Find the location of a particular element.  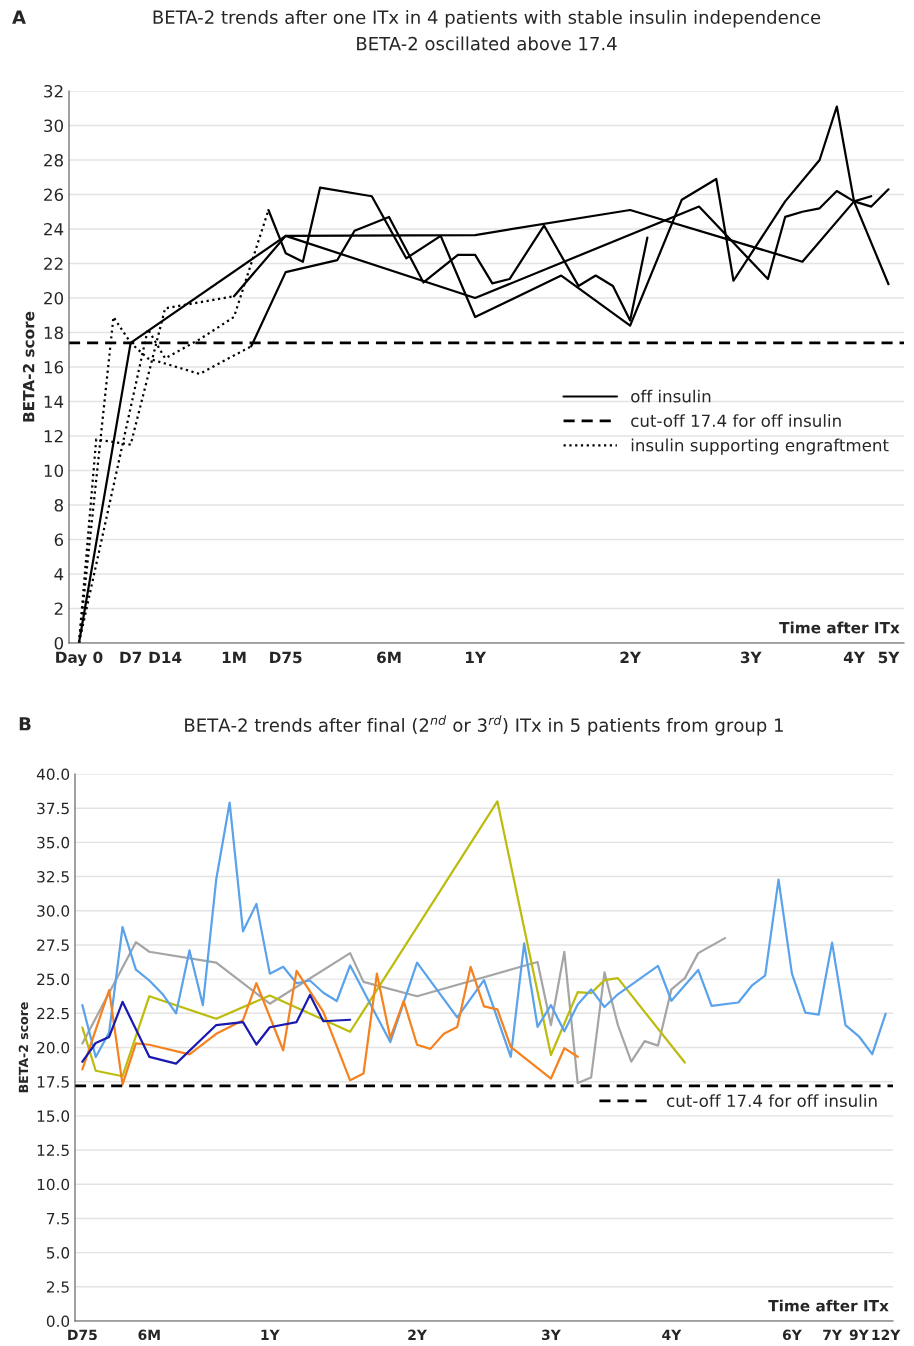

y-tick-label: 22 is located at coordinates (53, 263).